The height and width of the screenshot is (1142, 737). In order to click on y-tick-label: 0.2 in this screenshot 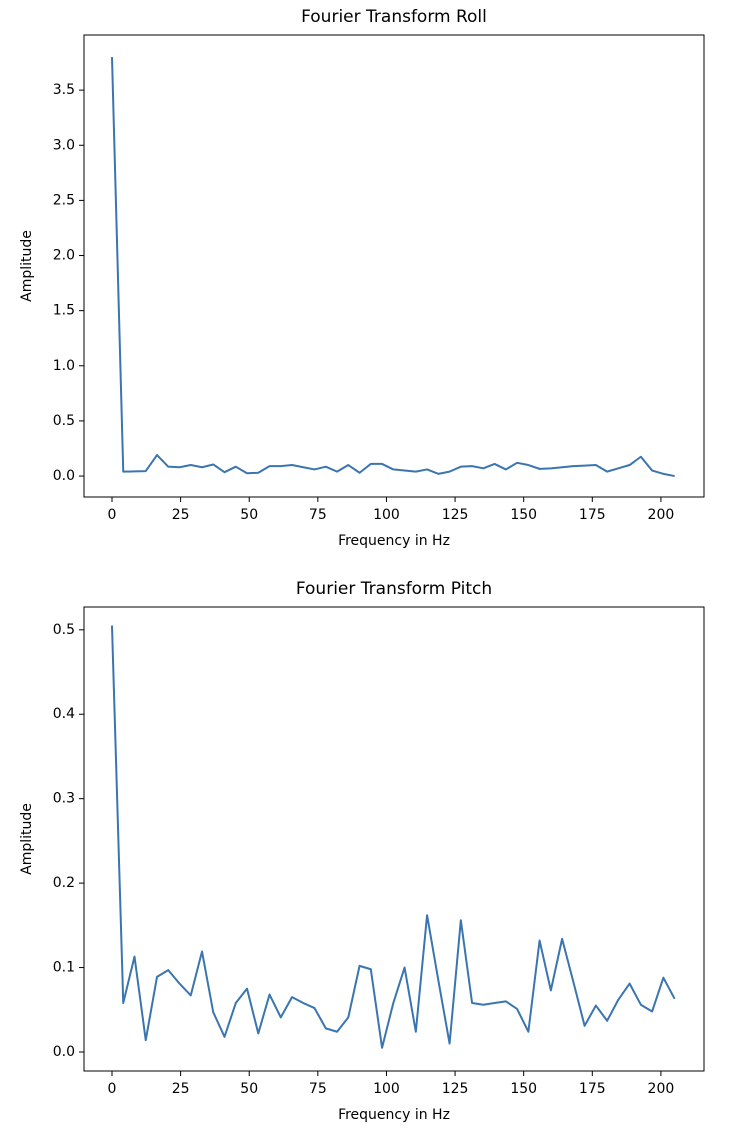, I will do `click(64, 883)`.